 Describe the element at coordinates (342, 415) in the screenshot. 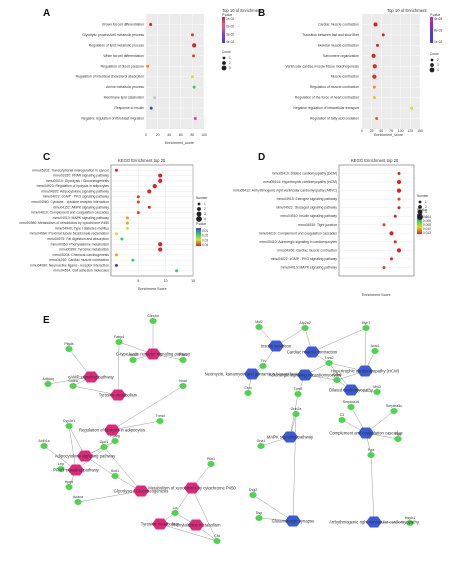

I see `gene-node-label: C3` at that location.